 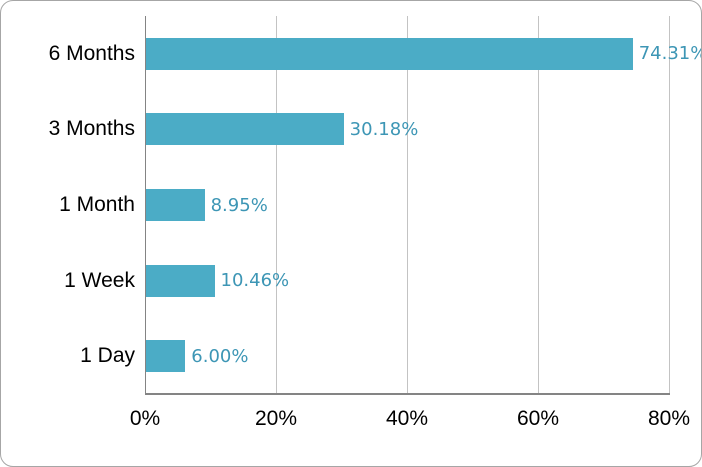 What do you see at coordinates (384, 129) in the screenshot?
I see `value-label: 30.18%` at bounding box center [384, 129].